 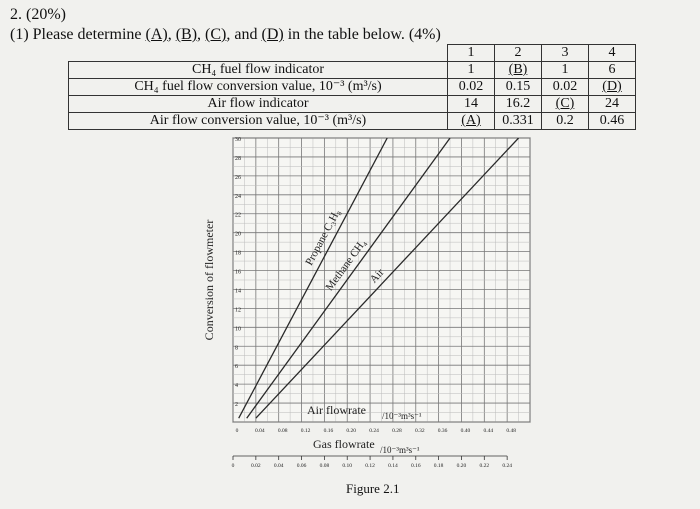 What do you see at coordinates (402, 416) in the screenshot?
I see `air-axis-unit: /10⁻³m³s⁻¹` at bounding box center [402, 416].